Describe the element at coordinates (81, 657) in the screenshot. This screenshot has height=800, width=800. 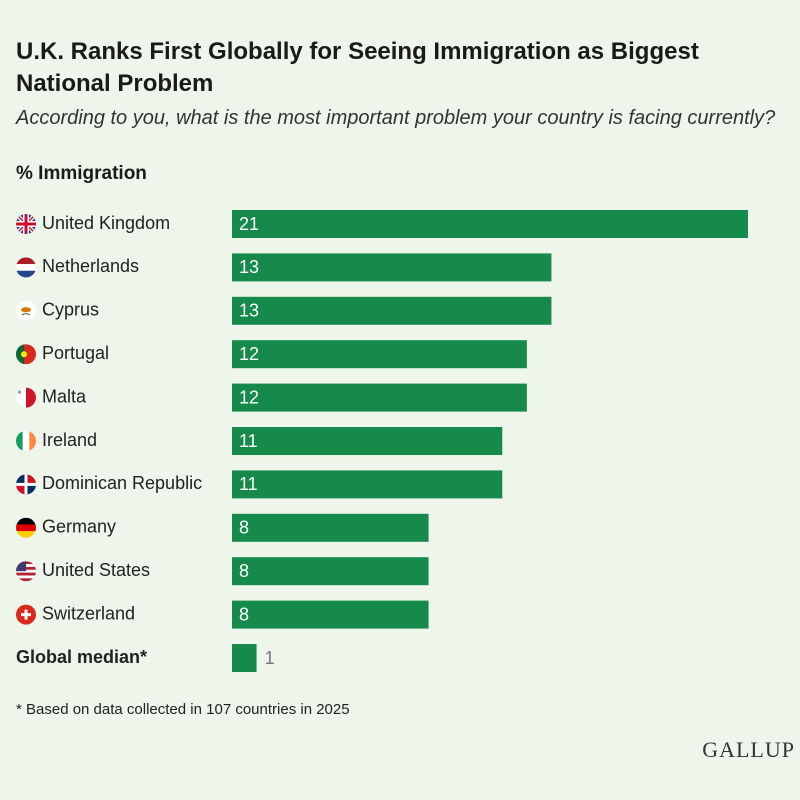
I see `median-label: Global median*` at that location.